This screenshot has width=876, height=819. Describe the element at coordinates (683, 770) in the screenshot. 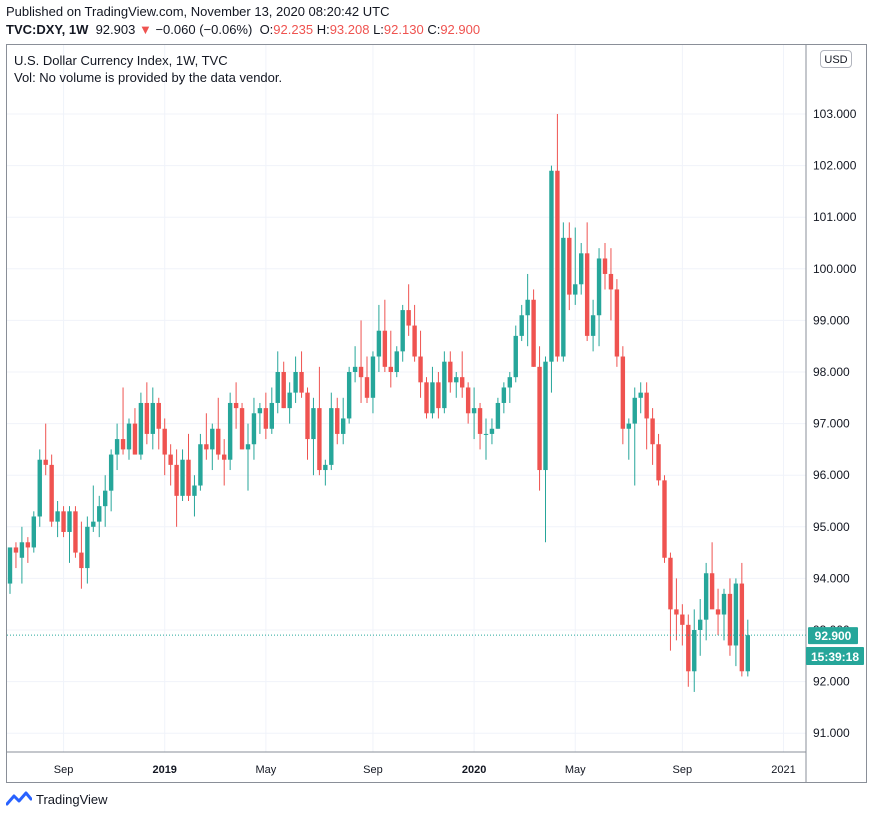

I see `x-tick-label: Sep` at that location.